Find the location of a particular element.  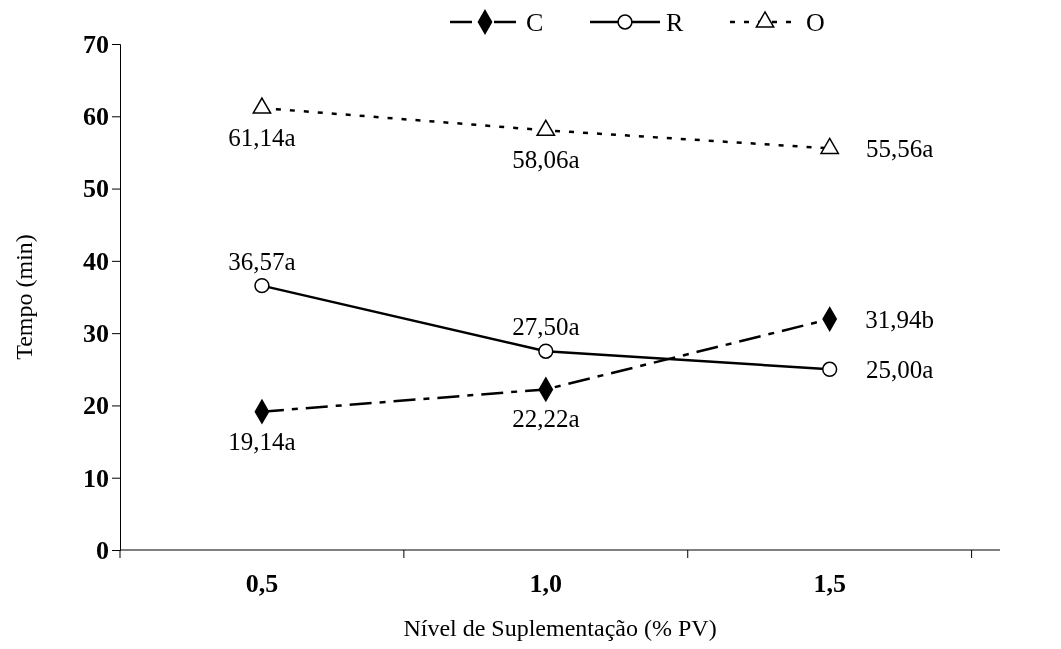

legend-label: C is located at coordinates (535, 22).